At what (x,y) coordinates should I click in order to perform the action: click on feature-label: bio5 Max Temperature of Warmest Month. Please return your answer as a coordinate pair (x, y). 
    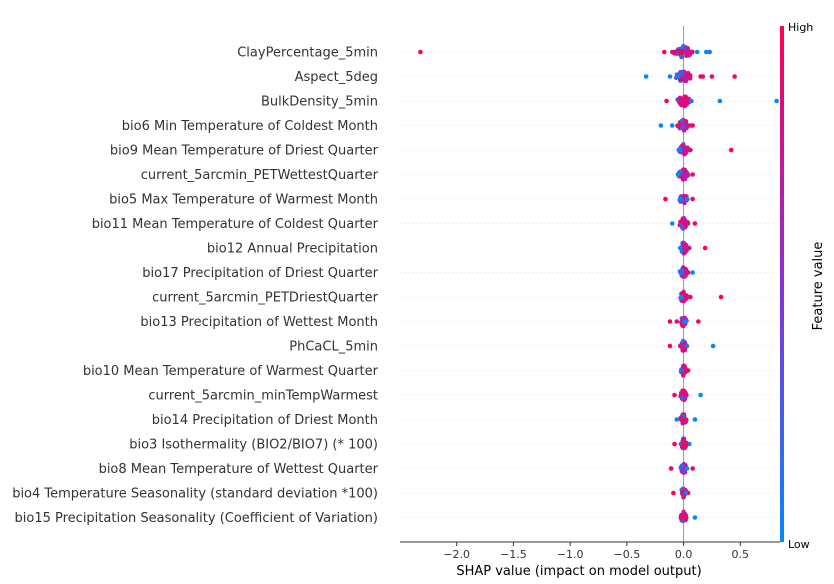
    Looking at the image, I should click on (243, 200).